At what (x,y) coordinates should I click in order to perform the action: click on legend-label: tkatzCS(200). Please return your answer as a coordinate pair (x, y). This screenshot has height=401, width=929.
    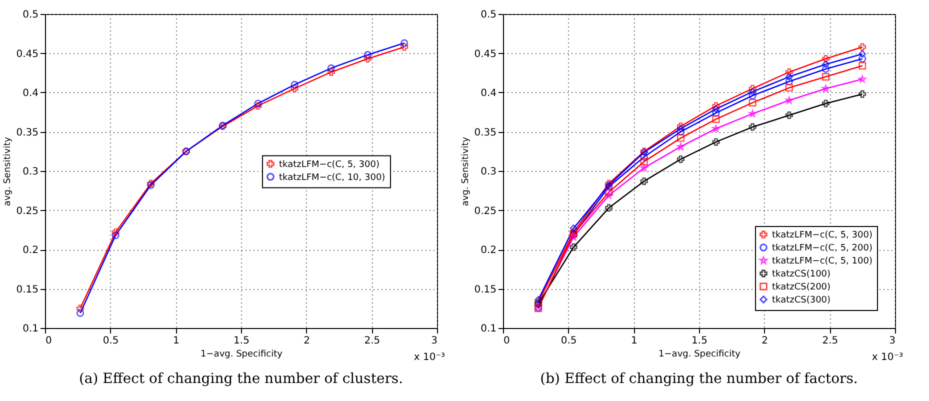
    Looking at the image, I should click on (801, 287).